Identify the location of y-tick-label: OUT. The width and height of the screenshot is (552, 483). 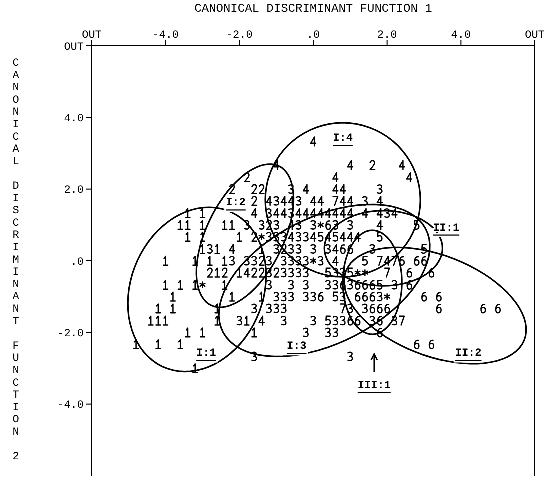
(74, 48).